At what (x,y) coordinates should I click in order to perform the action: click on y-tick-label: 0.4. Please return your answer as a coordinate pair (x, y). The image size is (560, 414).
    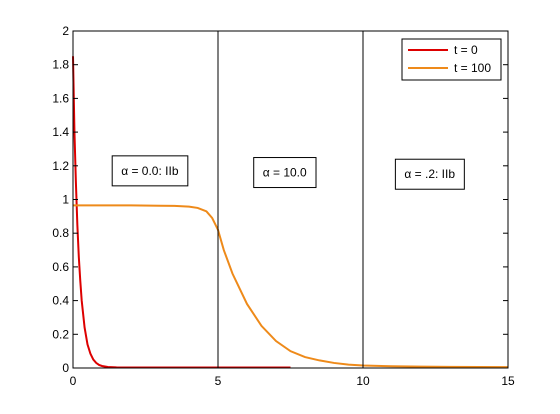
    Looking at the image, I should click on (60, 301).